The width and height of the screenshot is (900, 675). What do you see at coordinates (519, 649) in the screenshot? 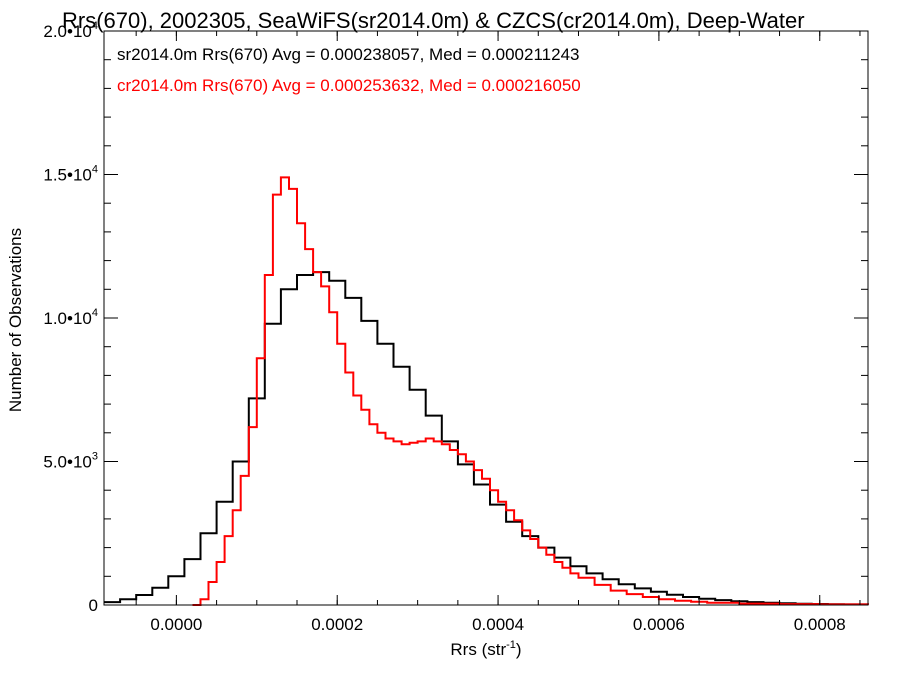
I see `x-axis-title-end: )` at bounding box center [519, 649].